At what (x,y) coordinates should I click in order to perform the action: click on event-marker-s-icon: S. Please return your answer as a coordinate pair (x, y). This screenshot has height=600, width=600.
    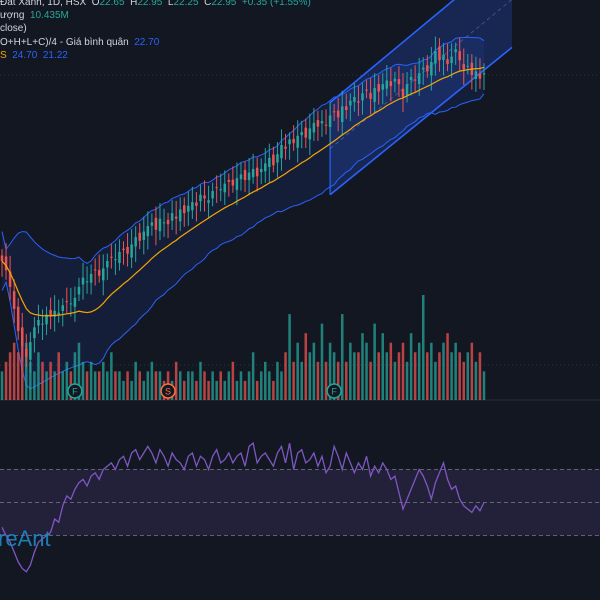
    Looking at the image, I should click on (168, 391).